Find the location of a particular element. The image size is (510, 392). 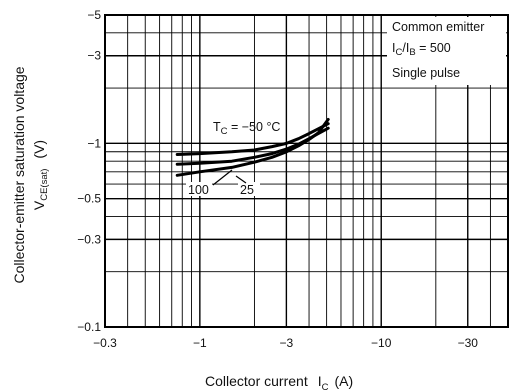

series-label-minus50: TC = −50 °C is located at coordinates (246, 128).